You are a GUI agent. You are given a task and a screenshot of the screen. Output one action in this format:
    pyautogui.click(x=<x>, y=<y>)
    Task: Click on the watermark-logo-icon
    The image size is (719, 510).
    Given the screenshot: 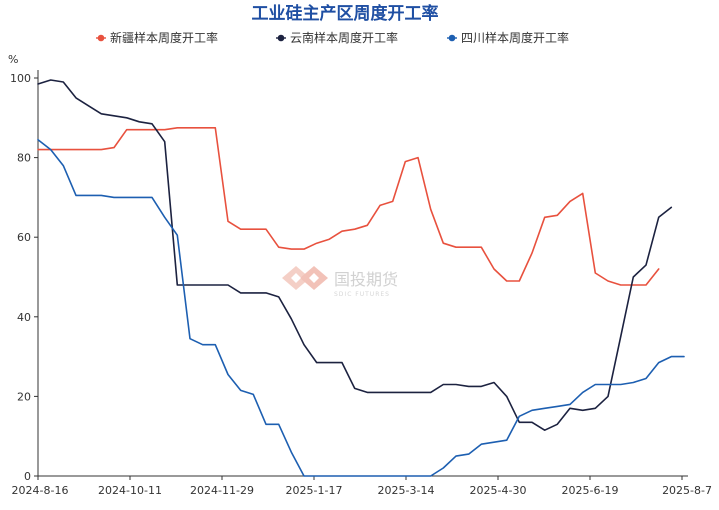 What is the action you would take?
    pyautogui.click(x=305, y=278)
    